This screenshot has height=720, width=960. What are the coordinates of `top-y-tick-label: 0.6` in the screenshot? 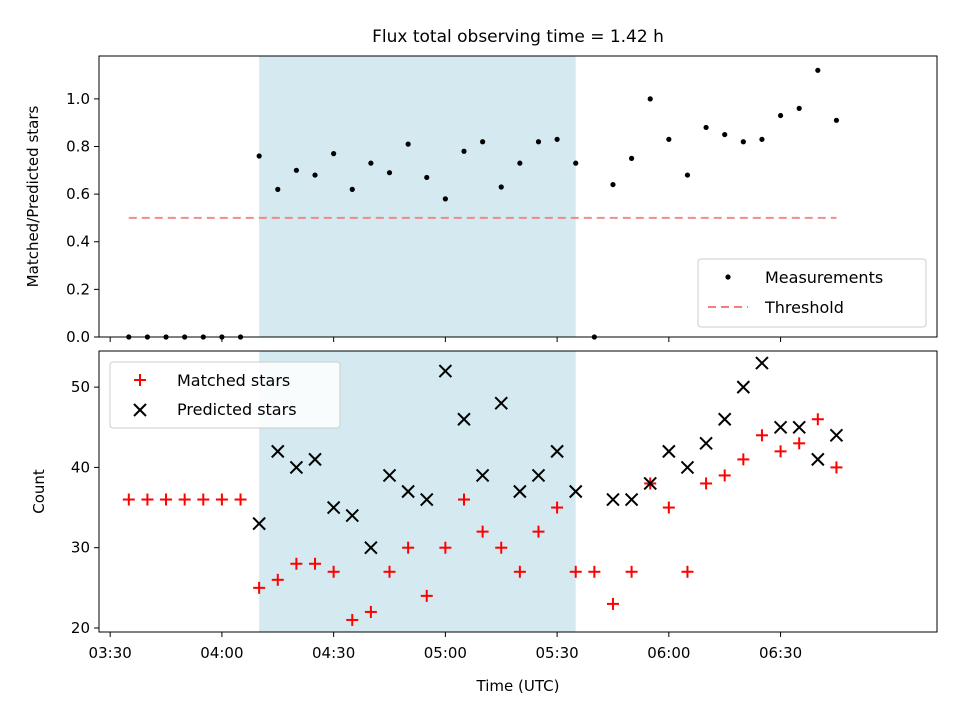 It's located at (78, 194).